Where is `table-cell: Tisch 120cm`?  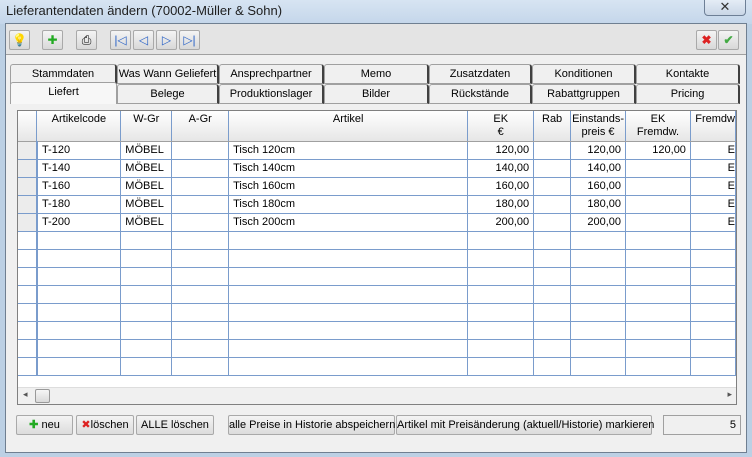 table-cell: Tisch 120cm is located at coordinates (348, 150).